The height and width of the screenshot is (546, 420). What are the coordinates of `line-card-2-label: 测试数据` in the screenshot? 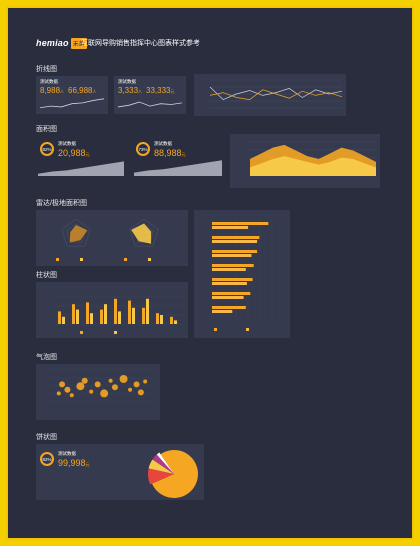 It's located at (127, 81).